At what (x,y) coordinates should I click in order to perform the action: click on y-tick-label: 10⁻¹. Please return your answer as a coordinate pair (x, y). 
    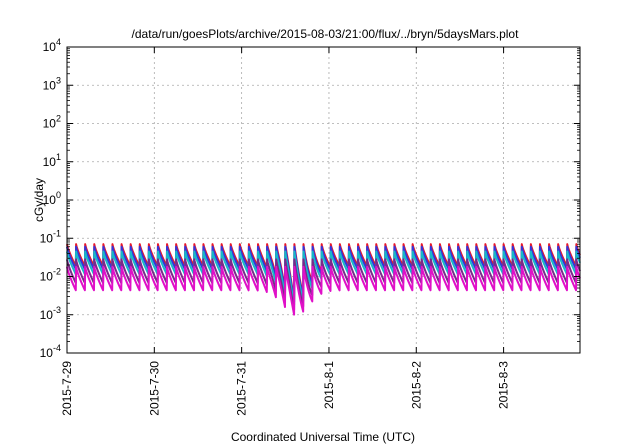
    Looking at the image, I should click on (50, 236).